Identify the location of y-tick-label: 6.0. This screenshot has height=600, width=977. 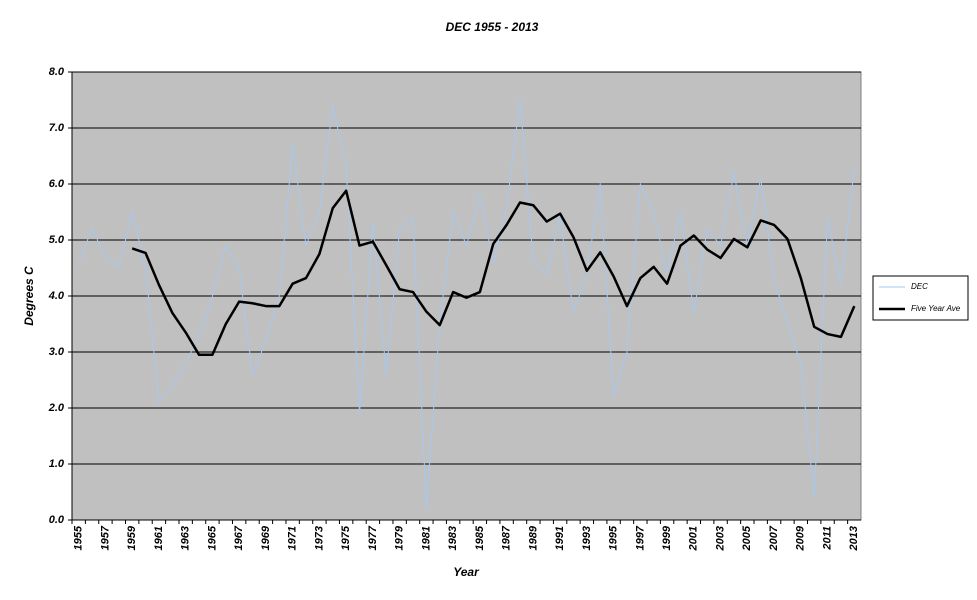
(57, 184).